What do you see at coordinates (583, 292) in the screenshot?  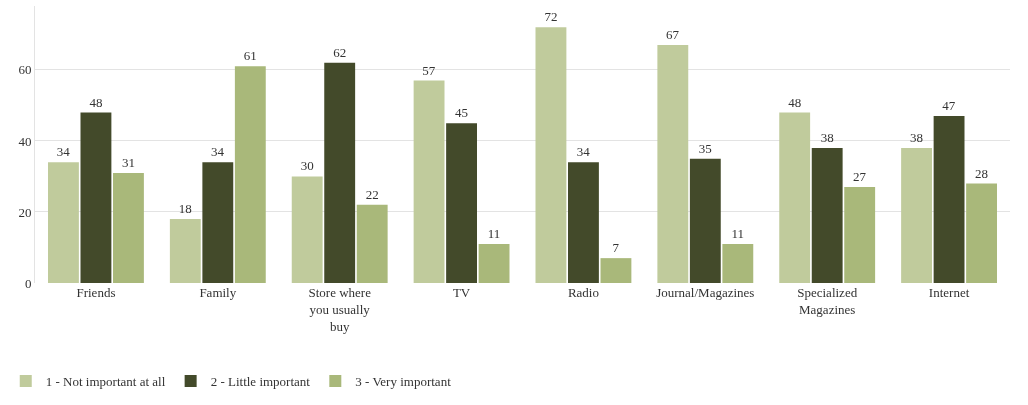 I see `x-tick-label: Radio` at bounding box center [583, 292].